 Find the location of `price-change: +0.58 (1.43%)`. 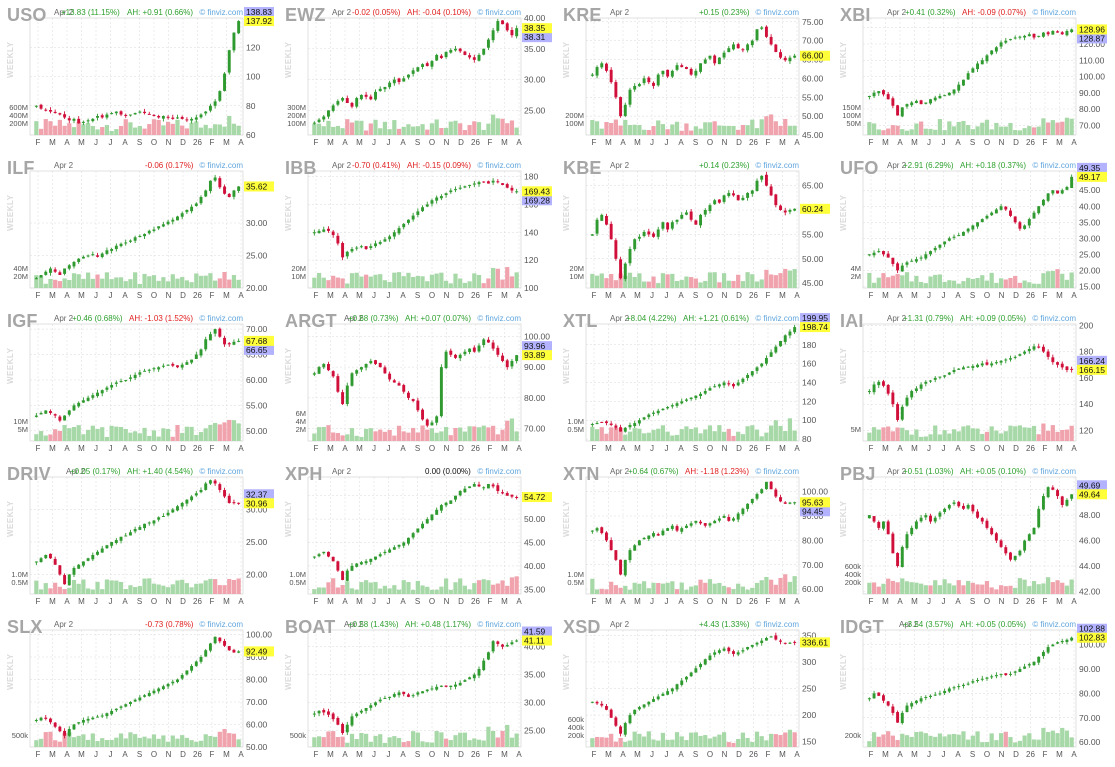

price-change: +0.58 (1.43%) is located at coordinates (373, 624).